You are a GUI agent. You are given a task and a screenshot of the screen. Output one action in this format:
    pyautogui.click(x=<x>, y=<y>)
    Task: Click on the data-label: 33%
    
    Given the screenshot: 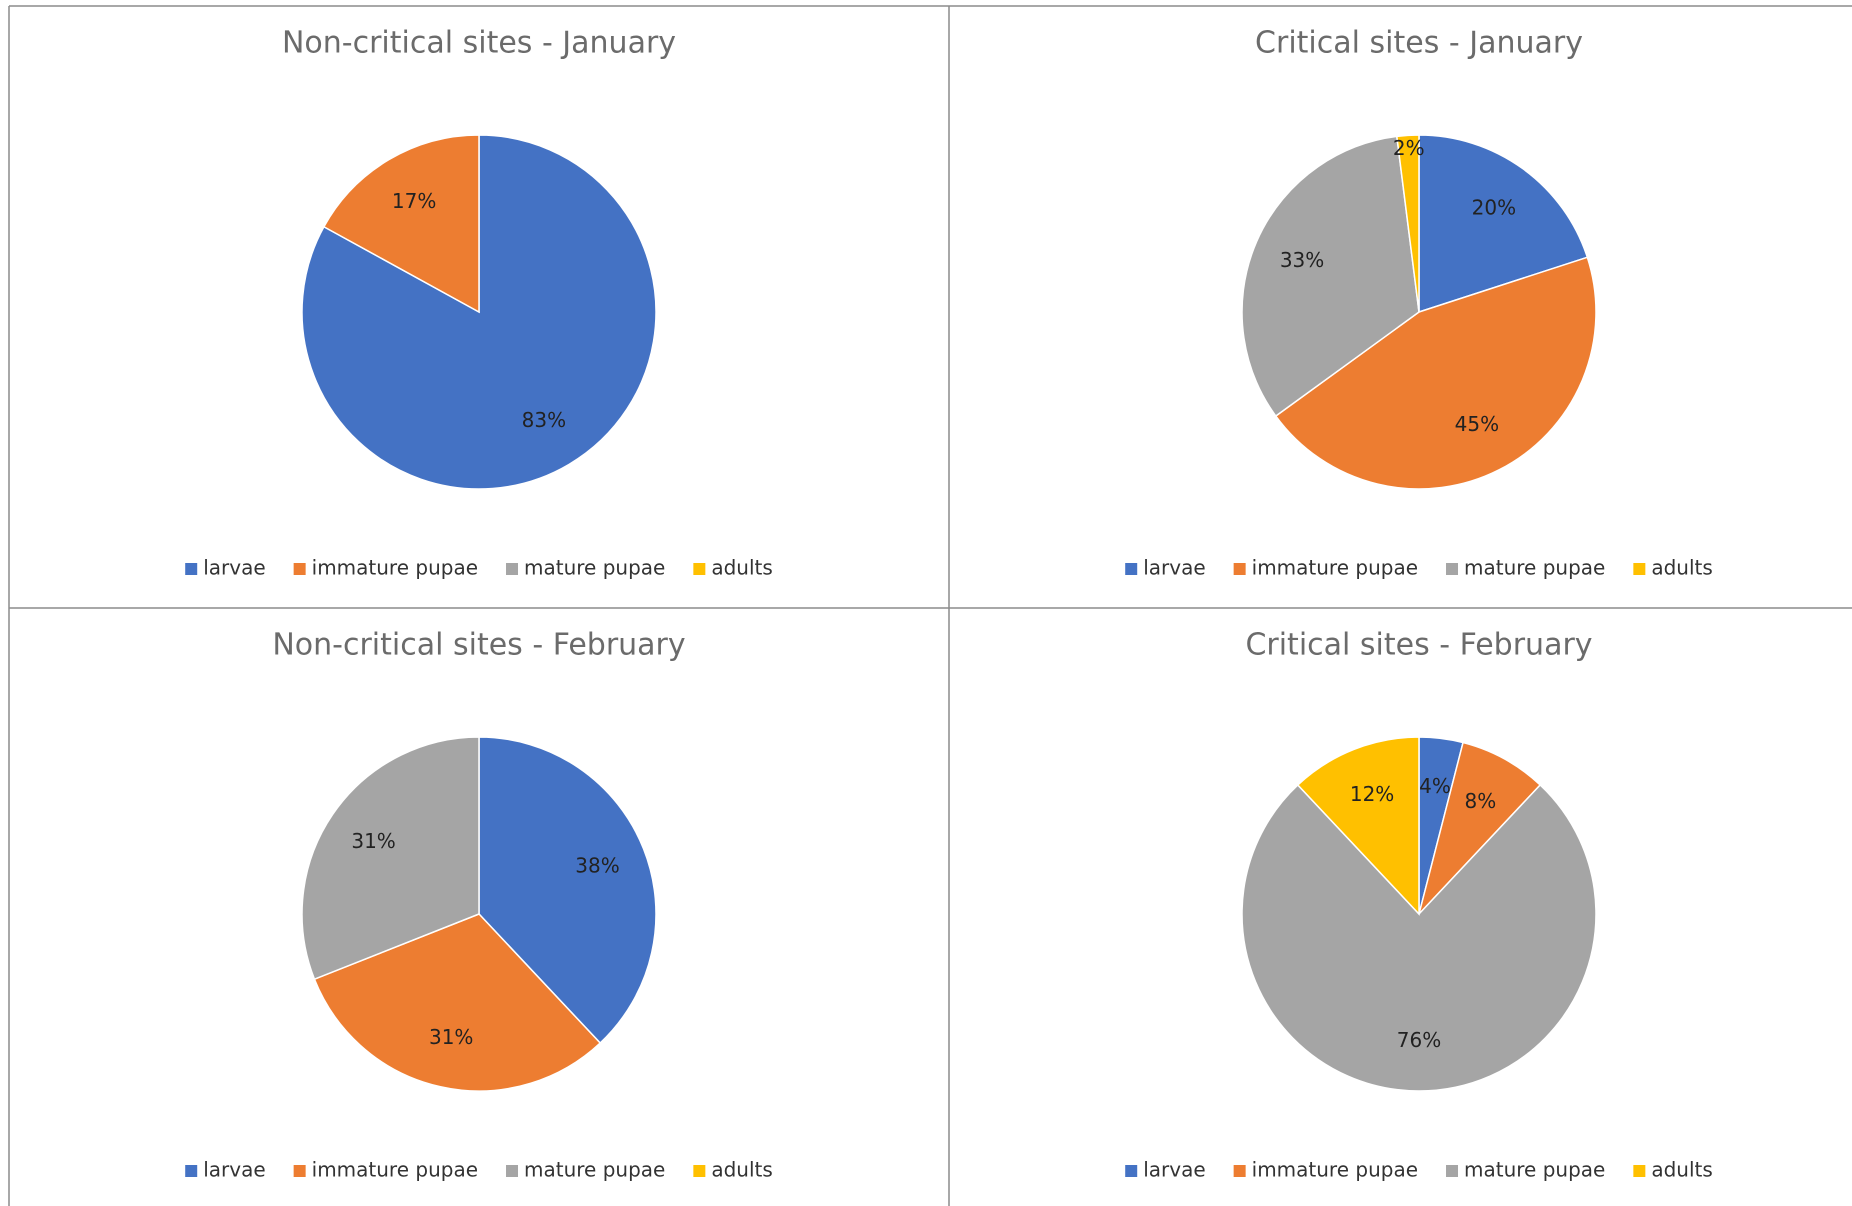 What is the action you would take?
    pyautogui.click(x=1302, y=260)
    